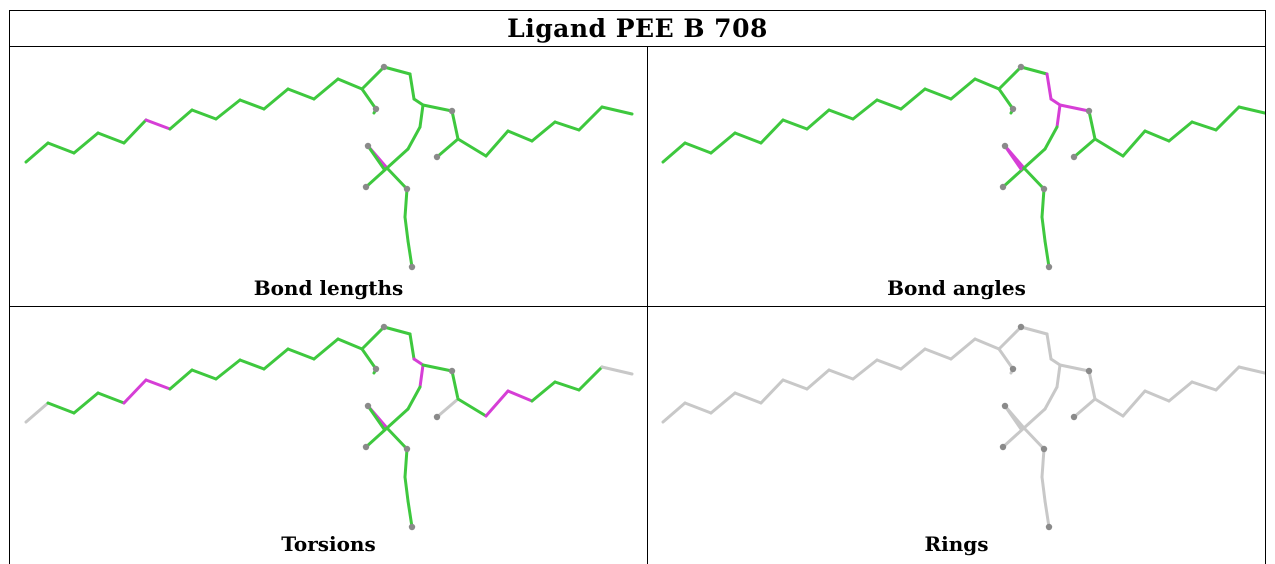 This screenshot has height=564, width=1275. What do you see at coordinates (637, 306) in the screenshot?
I see `border-row-divider` at bounding box center [637, 306].